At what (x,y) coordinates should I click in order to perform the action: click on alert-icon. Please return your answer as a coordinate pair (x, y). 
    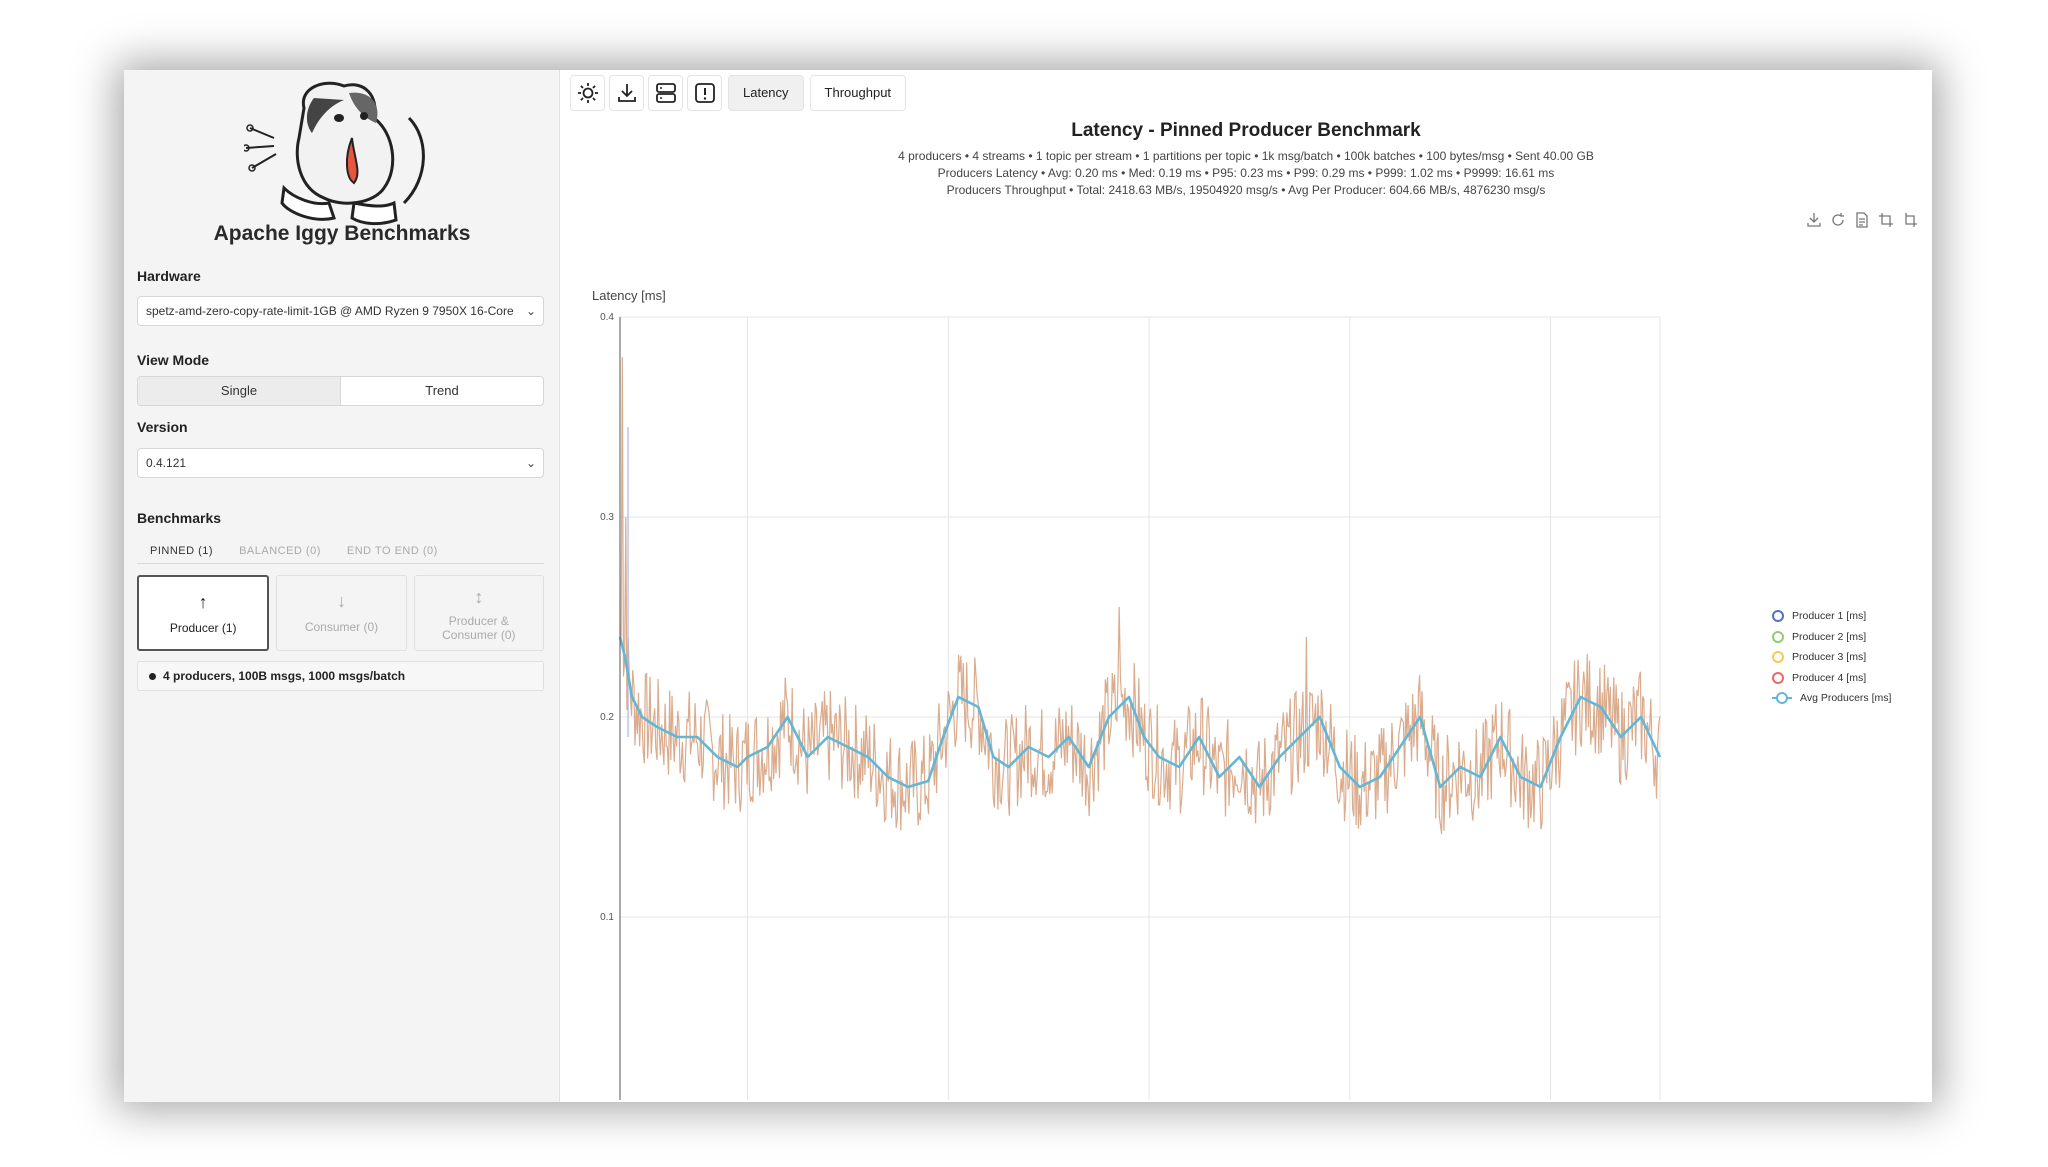
    Looking at the image, I should click on (704, 93).